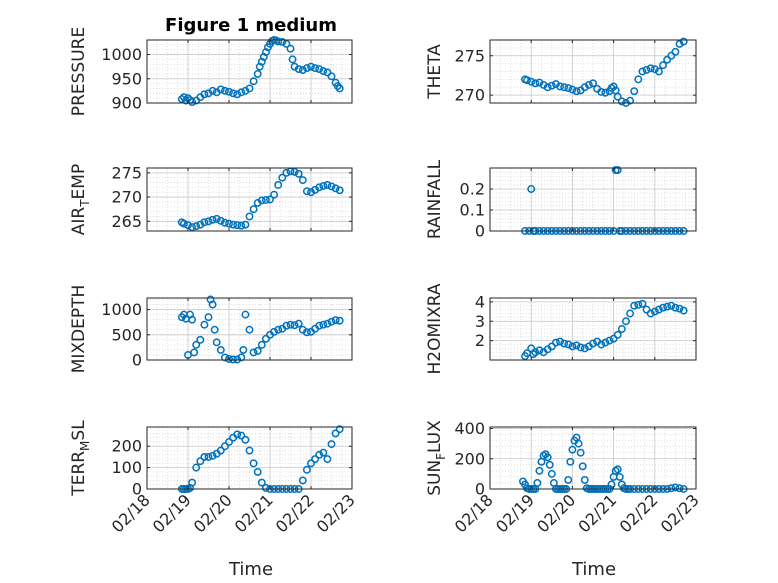  Describe the element at coordinates (436, 458) in the screenshot. I see `y-axis-label-7: SUNFLUX` at that location.